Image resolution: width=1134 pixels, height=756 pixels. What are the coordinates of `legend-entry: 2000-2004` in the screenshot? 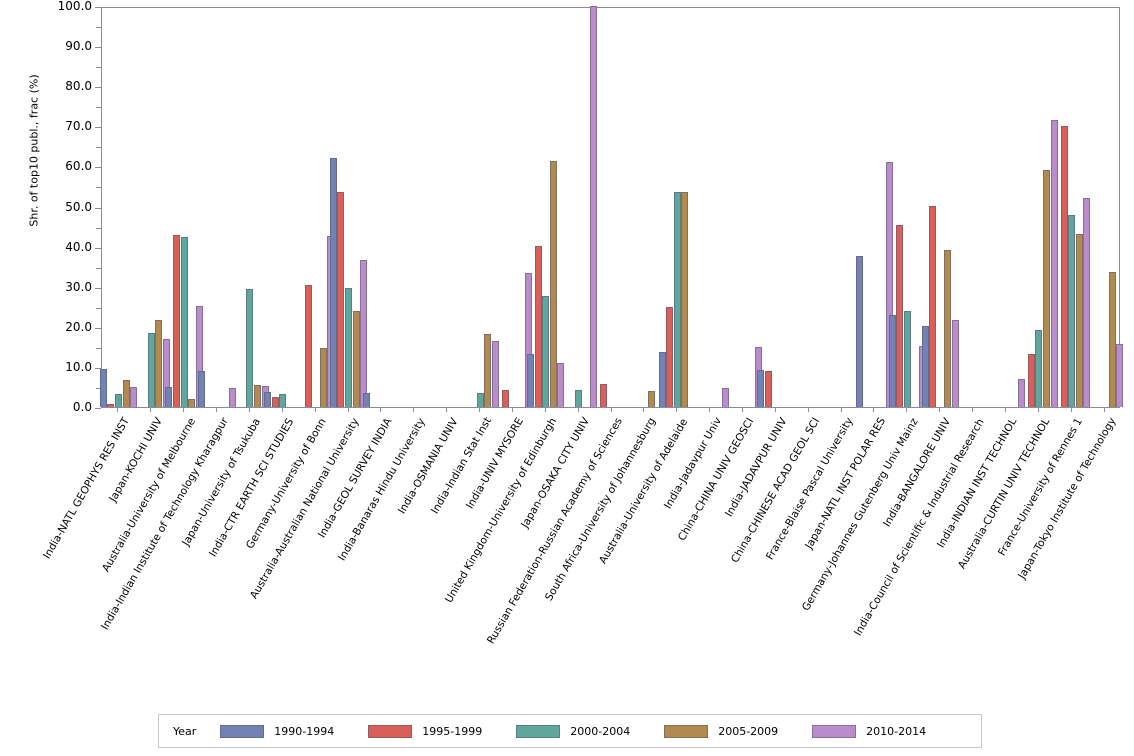 It's located at (573, 731).